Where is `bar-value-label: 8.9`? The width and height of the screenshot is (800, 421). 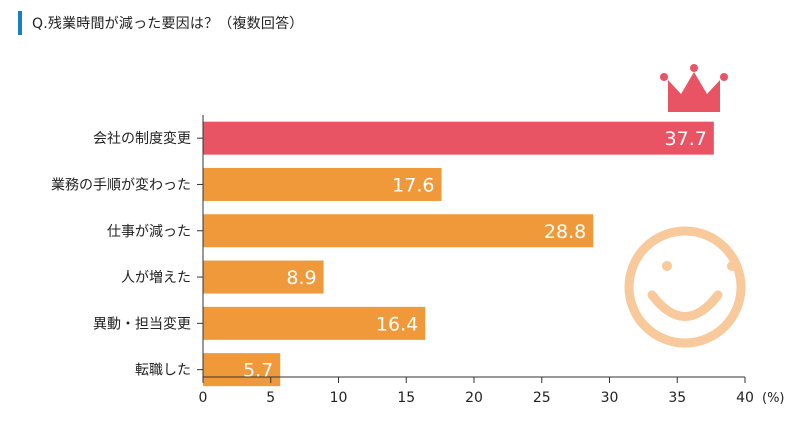
bar-value-label: 8.9 is located at coordinates (301, 278).